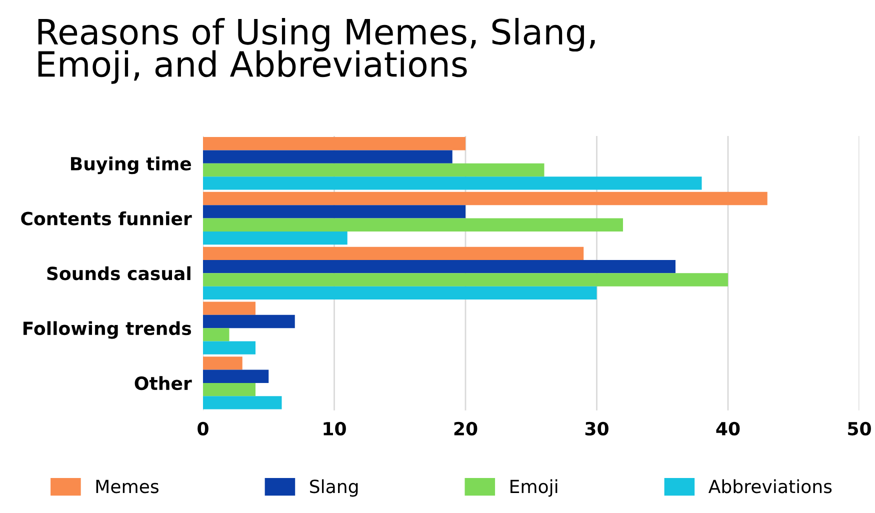  I want to click on x-tick-label: 30, so click(596, 429).